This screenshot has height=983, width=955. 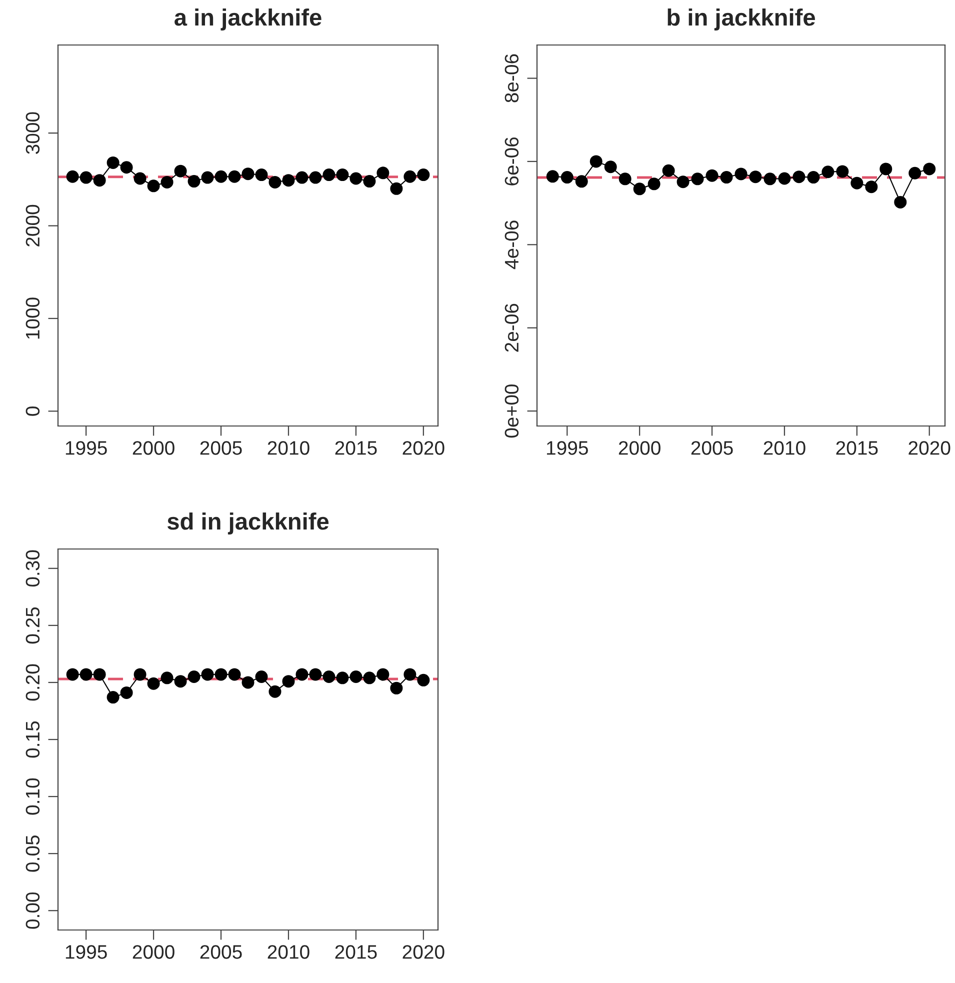 I want to click on y-tick-label: 2000, so click(x=33, y=225).